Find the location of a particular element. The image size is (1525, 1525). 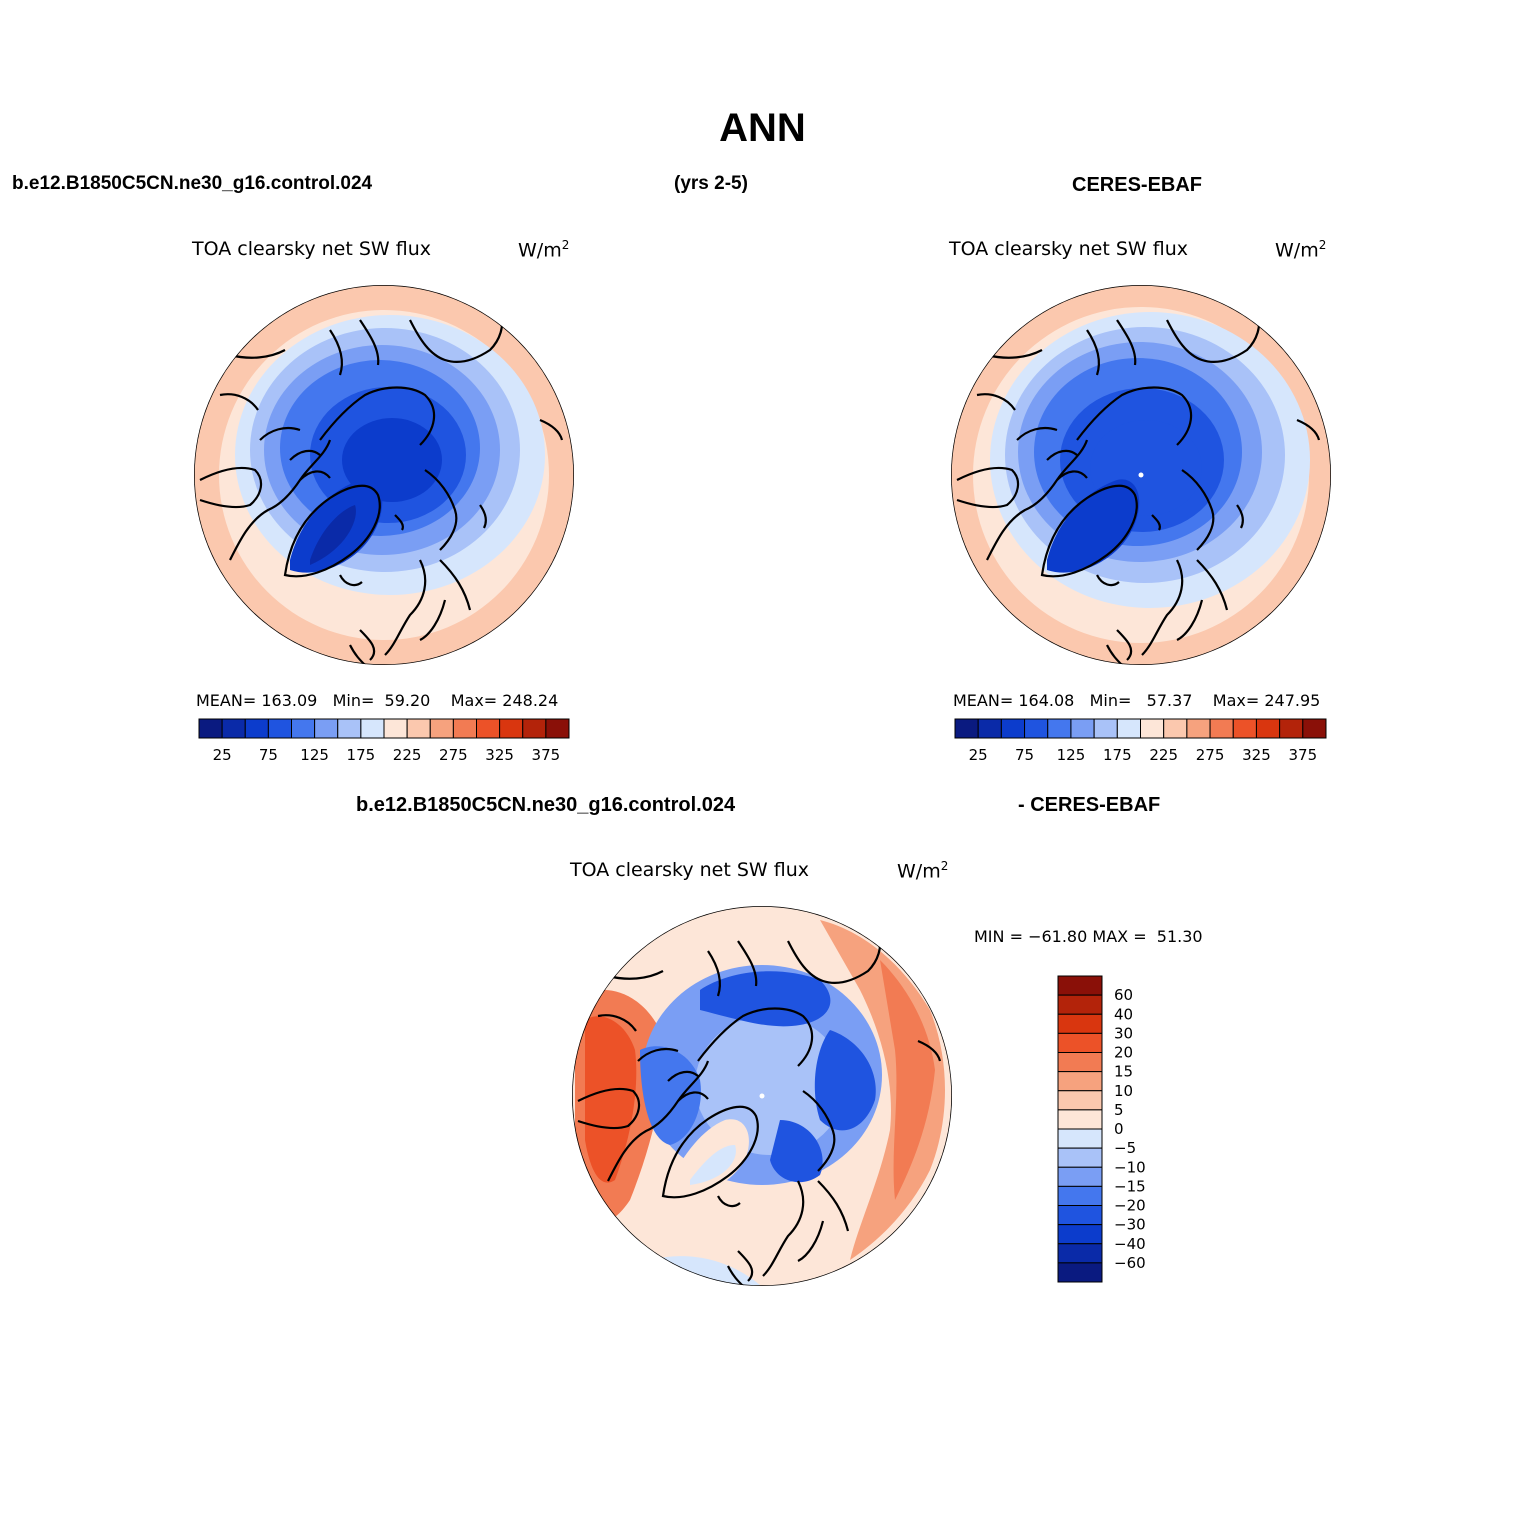

panel-2-stats: MEAN= 164.08 Min= 57.37 Max= 247.95 is located at coordinates (1137, 700).